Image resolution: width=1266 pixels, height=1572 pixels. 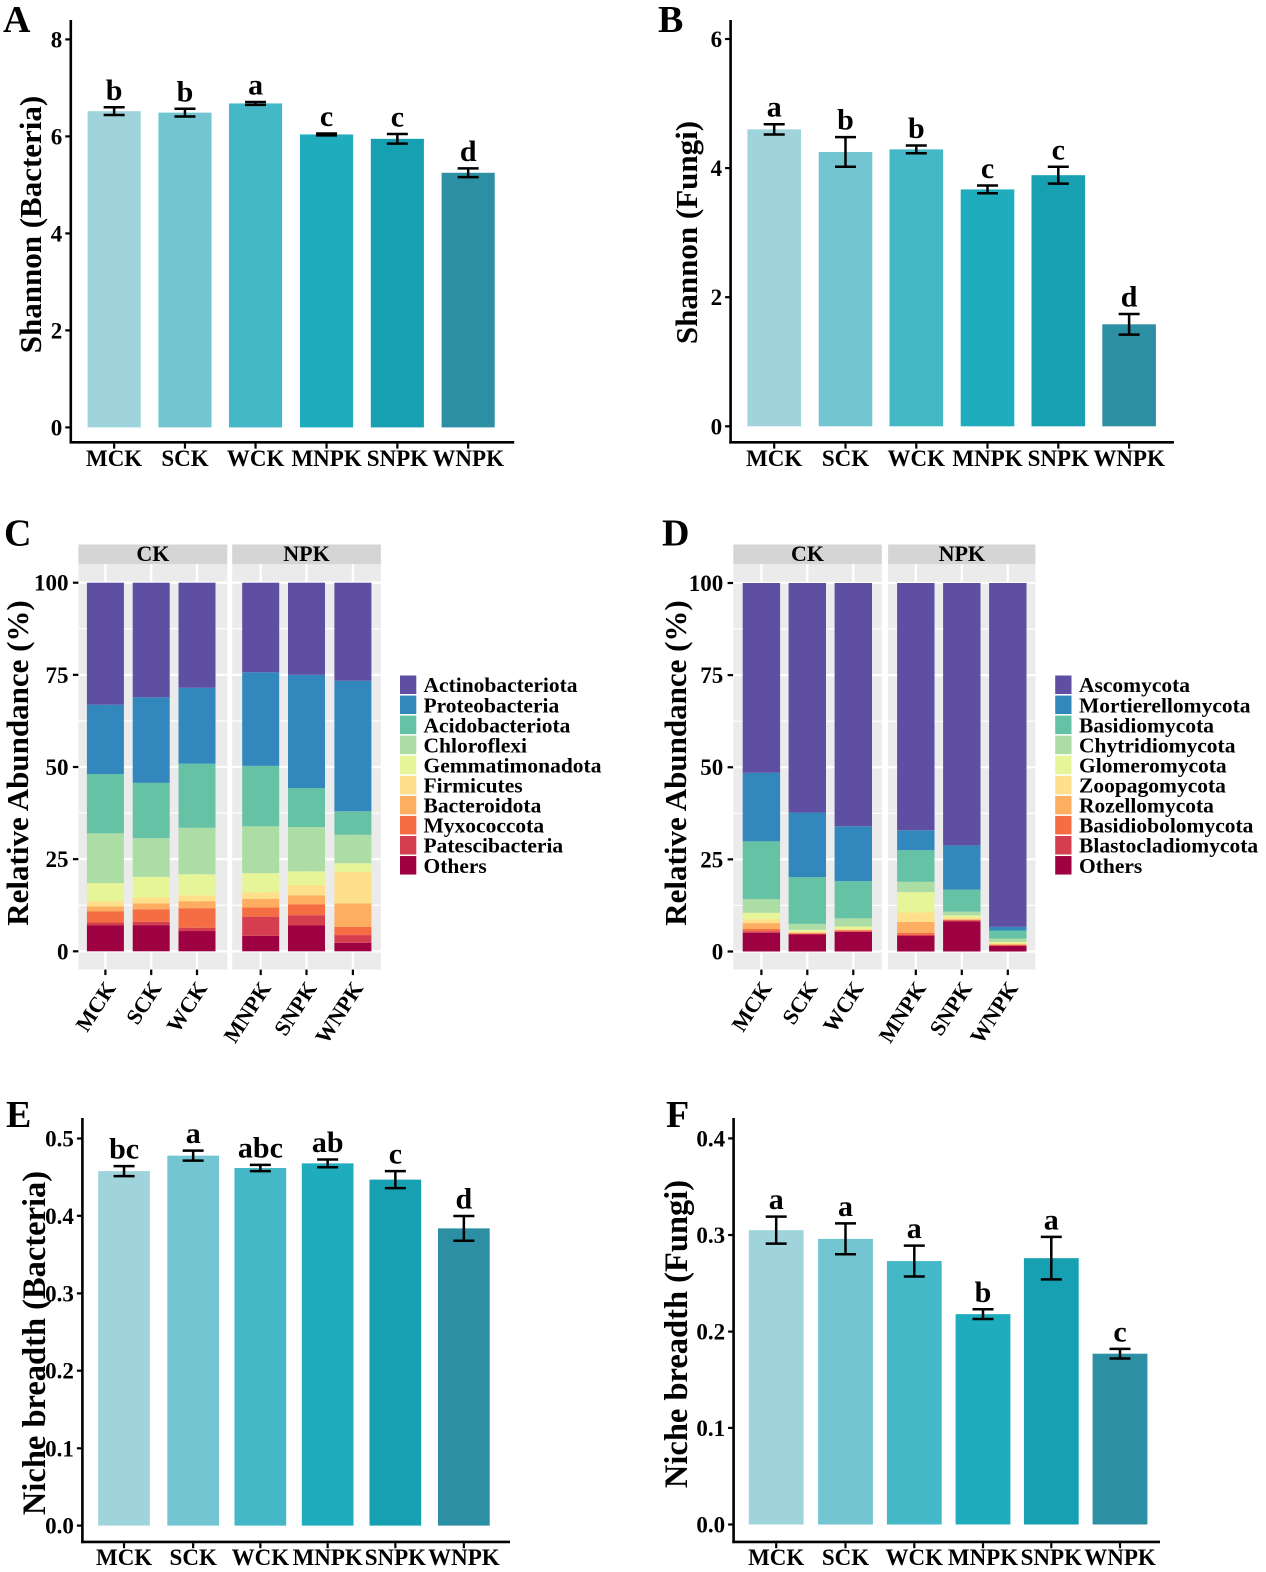 I want to click on svg-text: Gemmatimonadota, so click(x=513, y=766).